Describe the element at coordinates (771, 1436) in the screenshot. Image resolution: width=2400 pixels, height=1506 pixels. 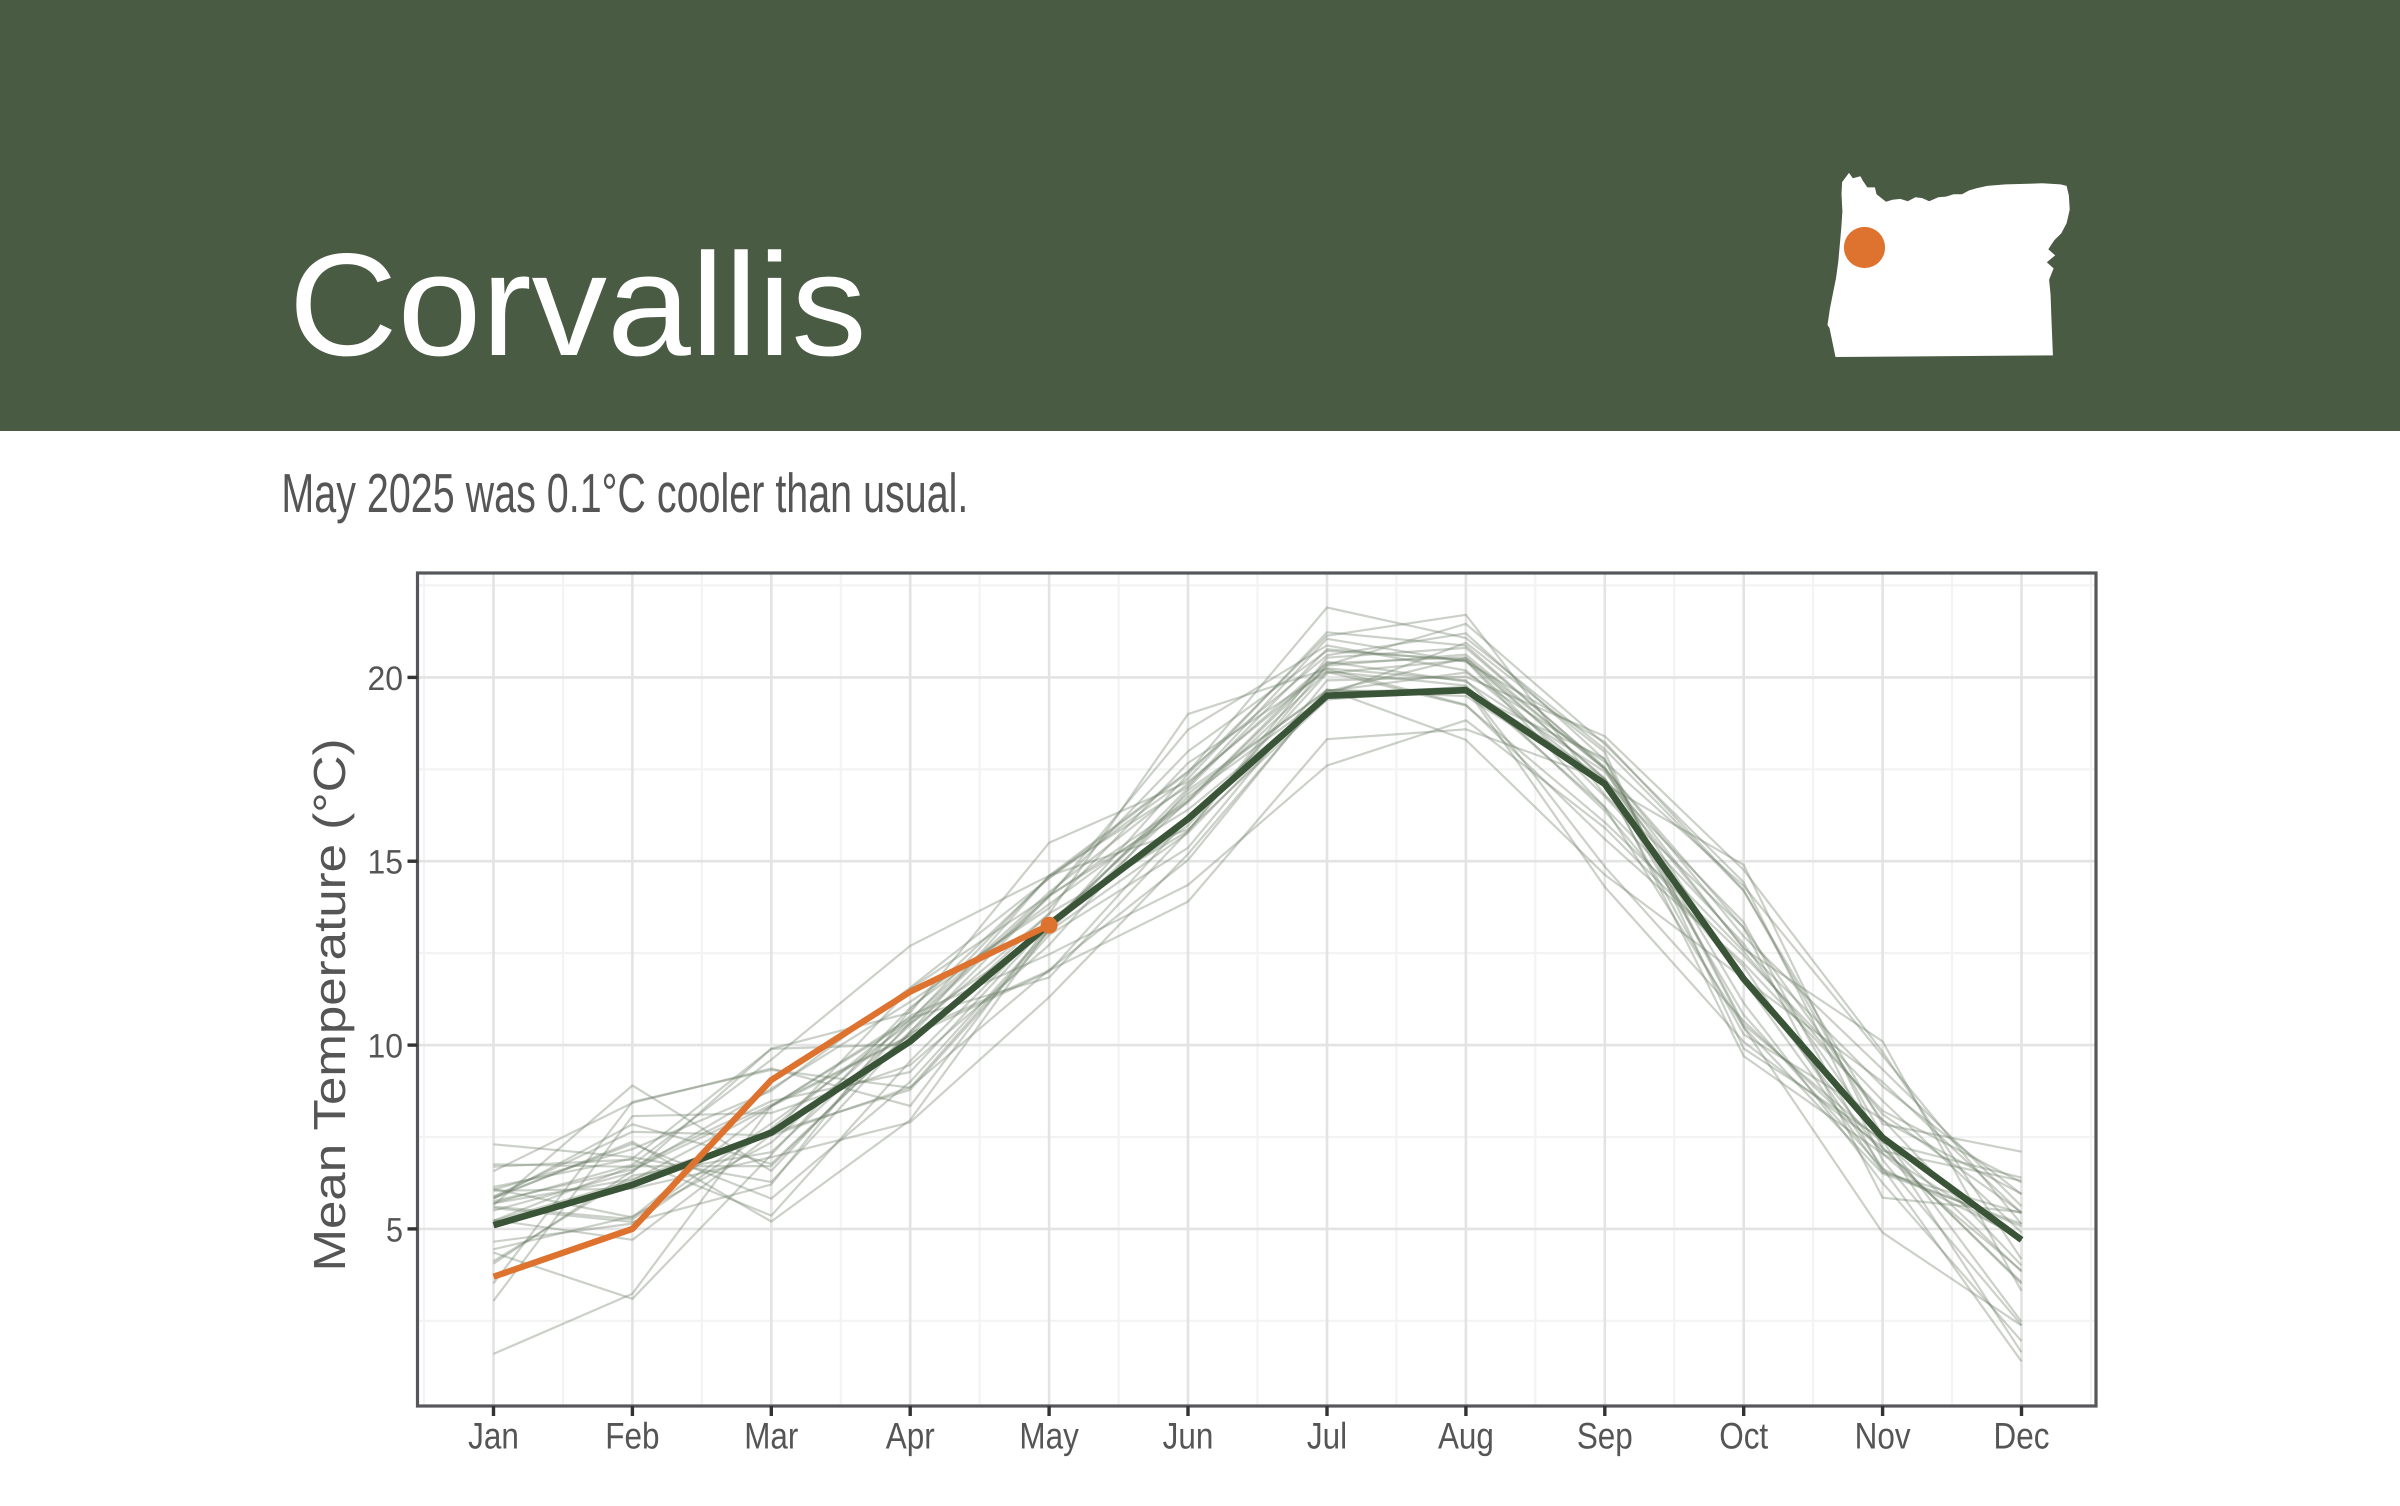
I see `svg-text: Mar` at that location.